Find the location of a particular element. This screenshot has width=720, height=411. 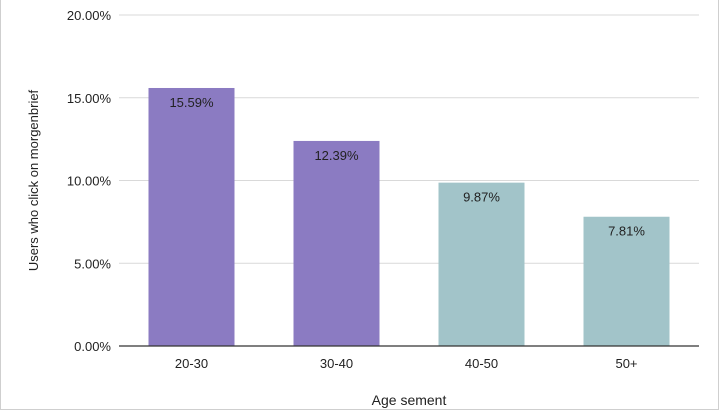

y-axis-label: Users who click on morgenbrief is located at coordinates (33, 180).